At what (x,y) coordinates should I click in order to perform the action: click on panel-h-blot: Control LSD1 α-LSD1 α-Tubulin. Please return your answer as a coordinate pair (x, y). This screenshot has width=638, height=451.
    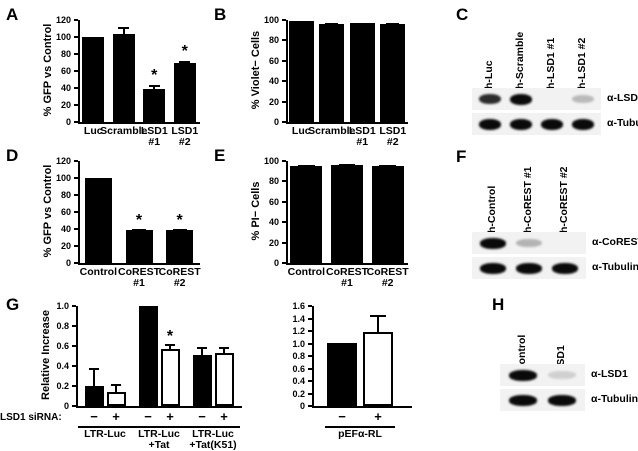
    Looking at the image, I should click on (568, 362).